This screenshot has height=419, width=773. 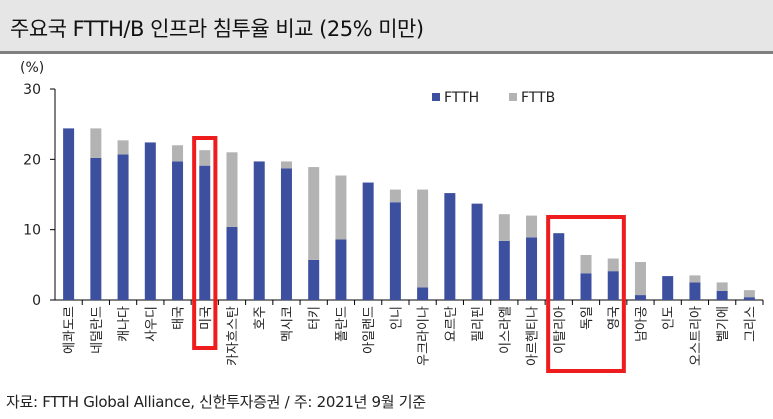 I want to click on y-tick-label: 30, so click(x=32, y=90).